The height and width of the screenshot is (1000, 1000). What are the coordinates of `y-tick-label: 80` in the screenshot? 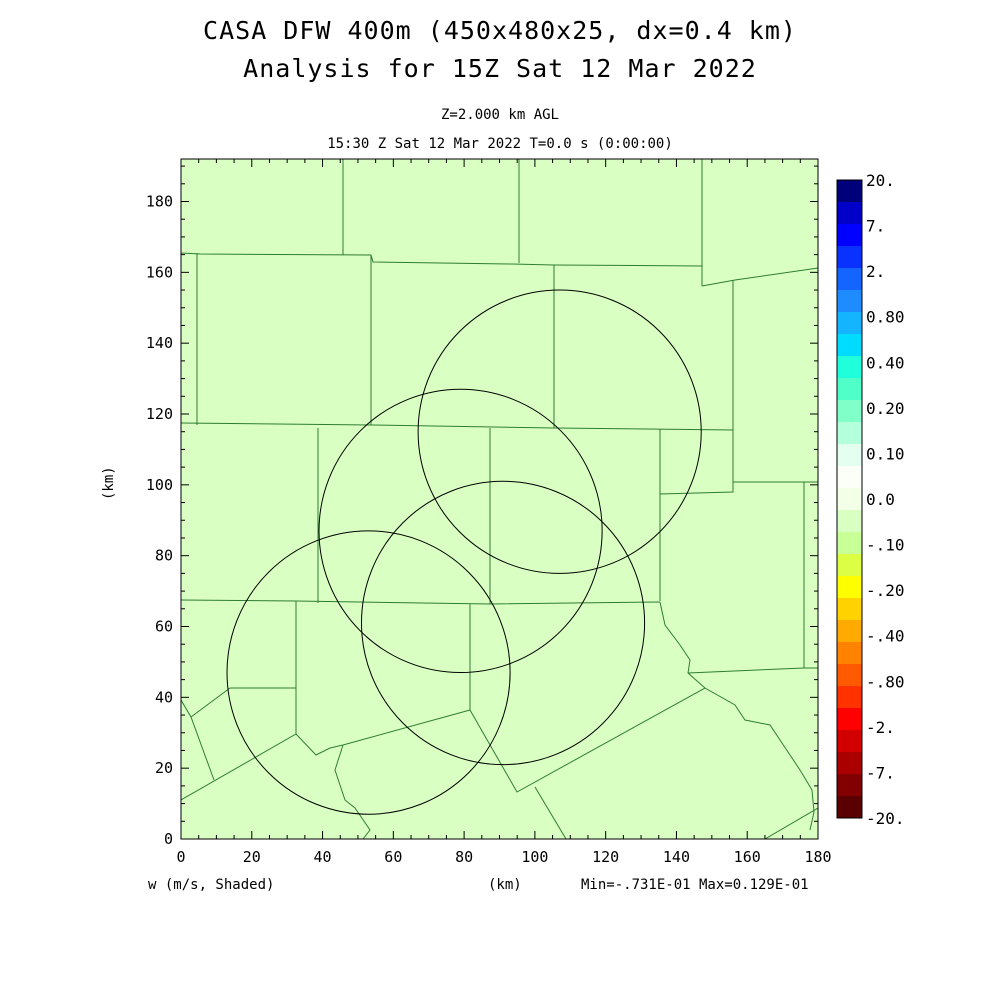 It's located at (164, 556).